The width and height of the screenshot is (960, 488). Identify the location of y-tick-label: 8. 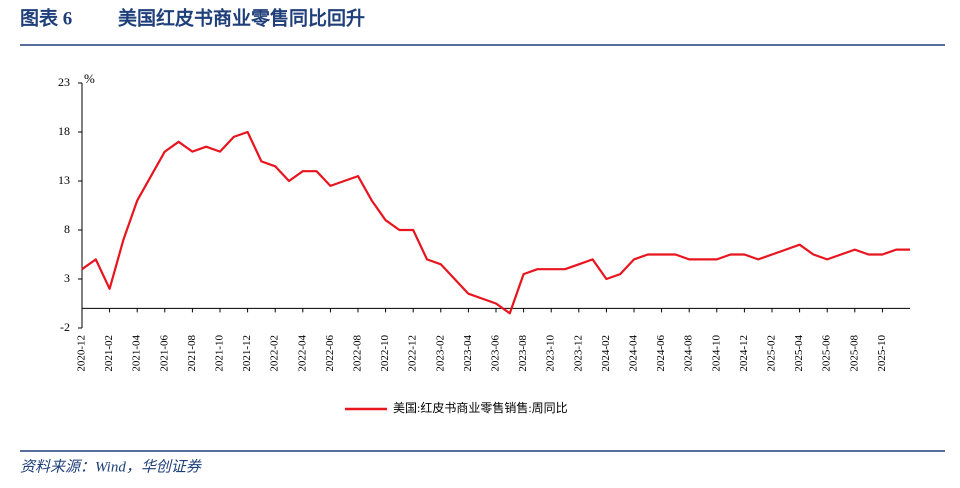
(67, 229).